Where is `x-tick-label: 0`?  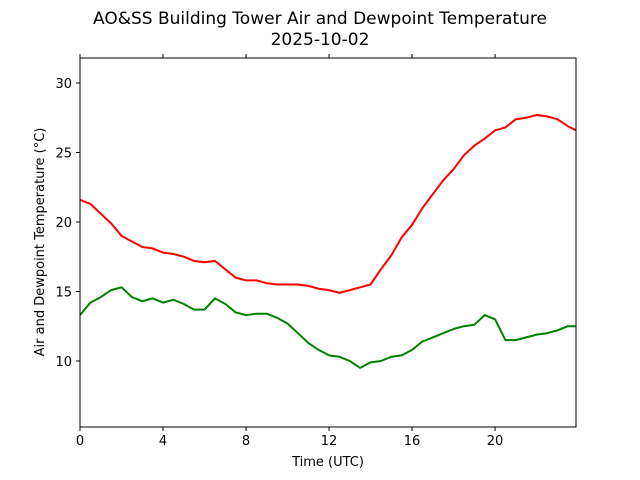
x-tick-label: 0 is located at coordinates (80, 441).